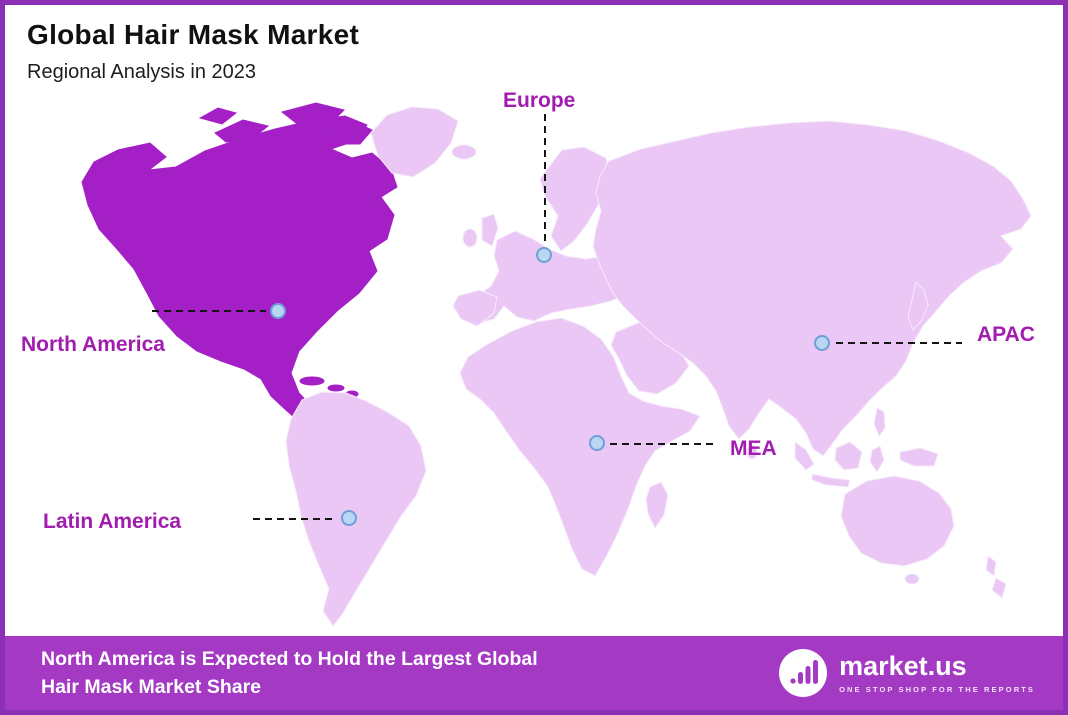 This screenshot has height=715, width=1068. What do you see at coordinates (597, 443) in the screenshot?
I see `marker-mea` at bounding box center [597, 443].